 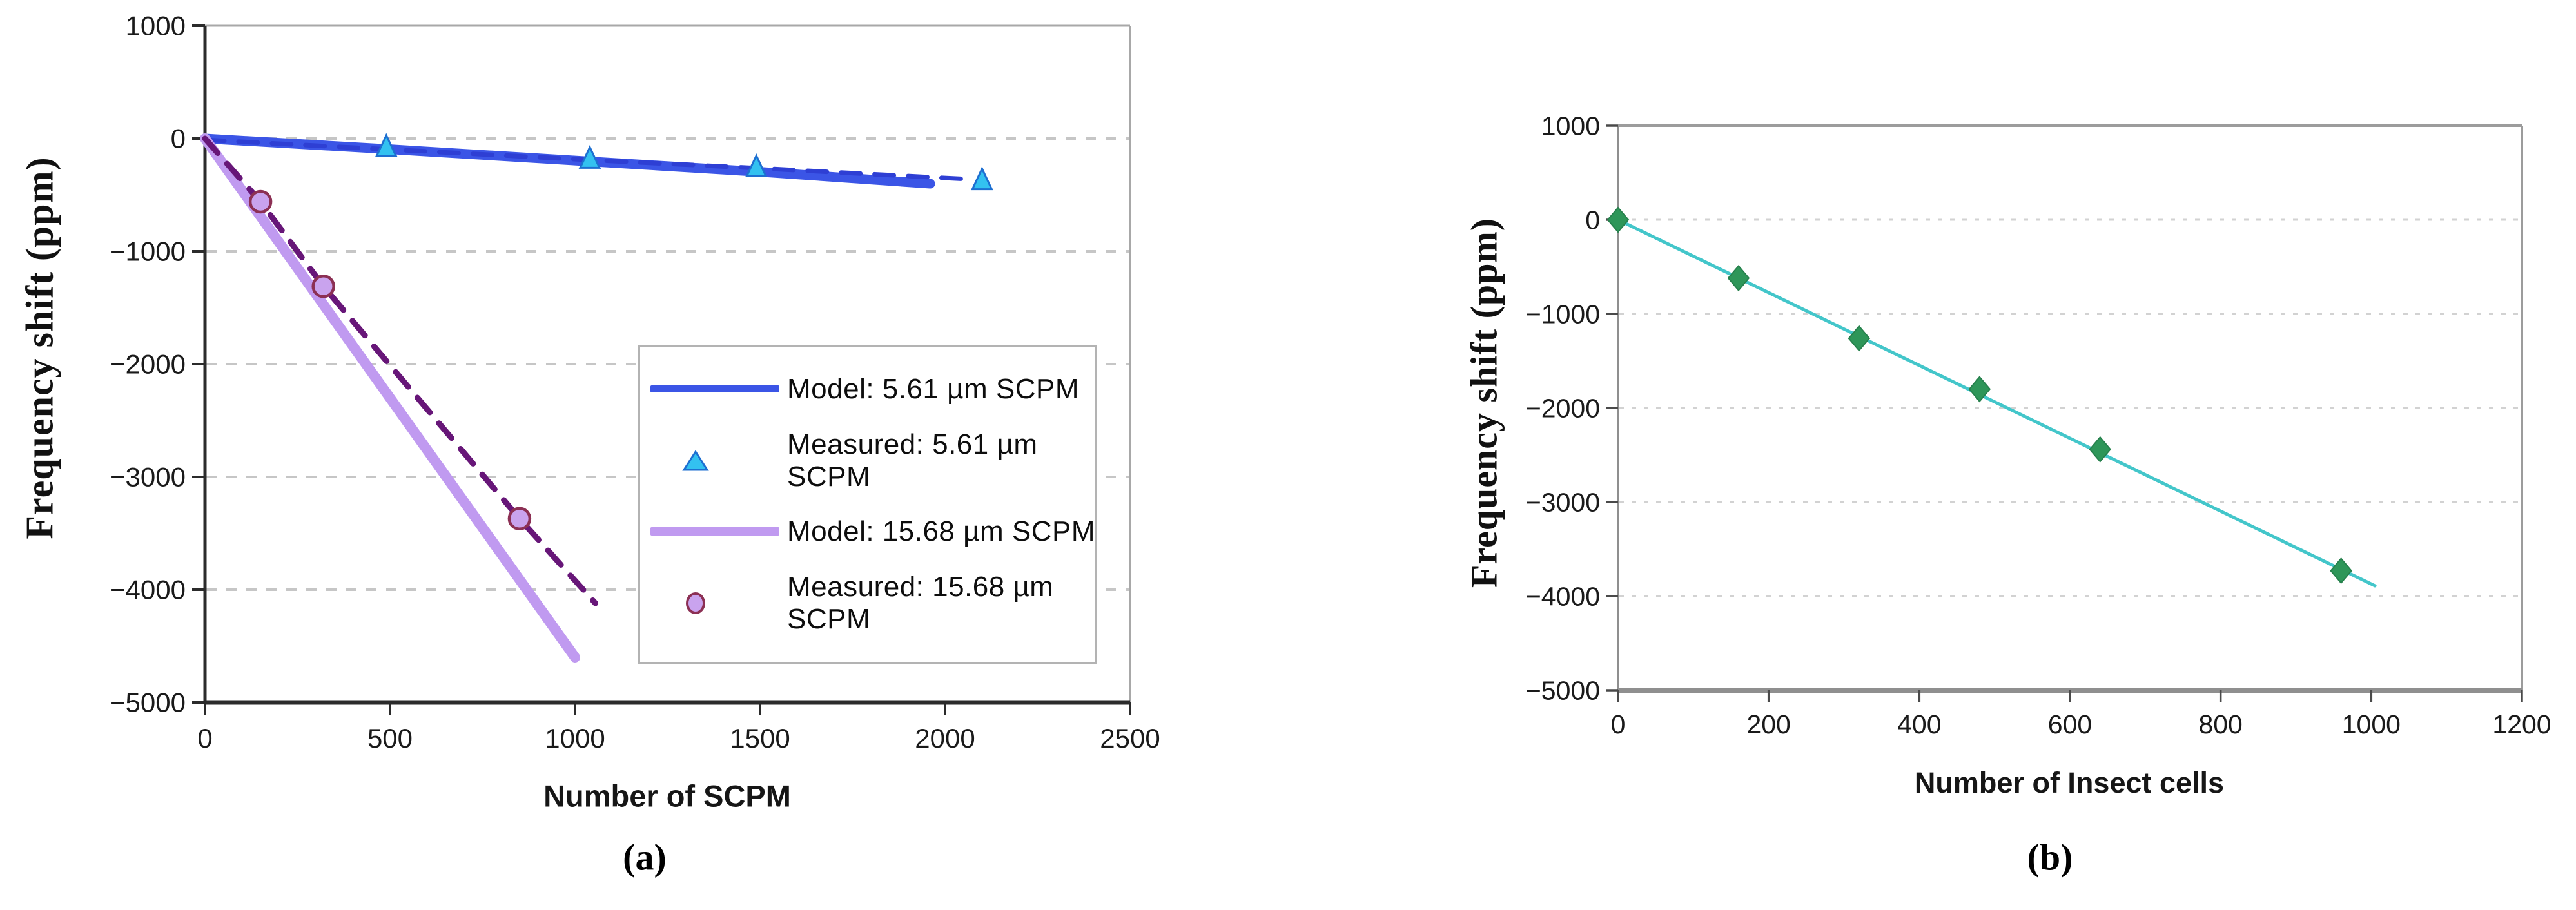 What do you see at coordinates (1919, 724) in the screenshot?
I see `x-tick-label-b: 400` at bounding box center [1919, 724].